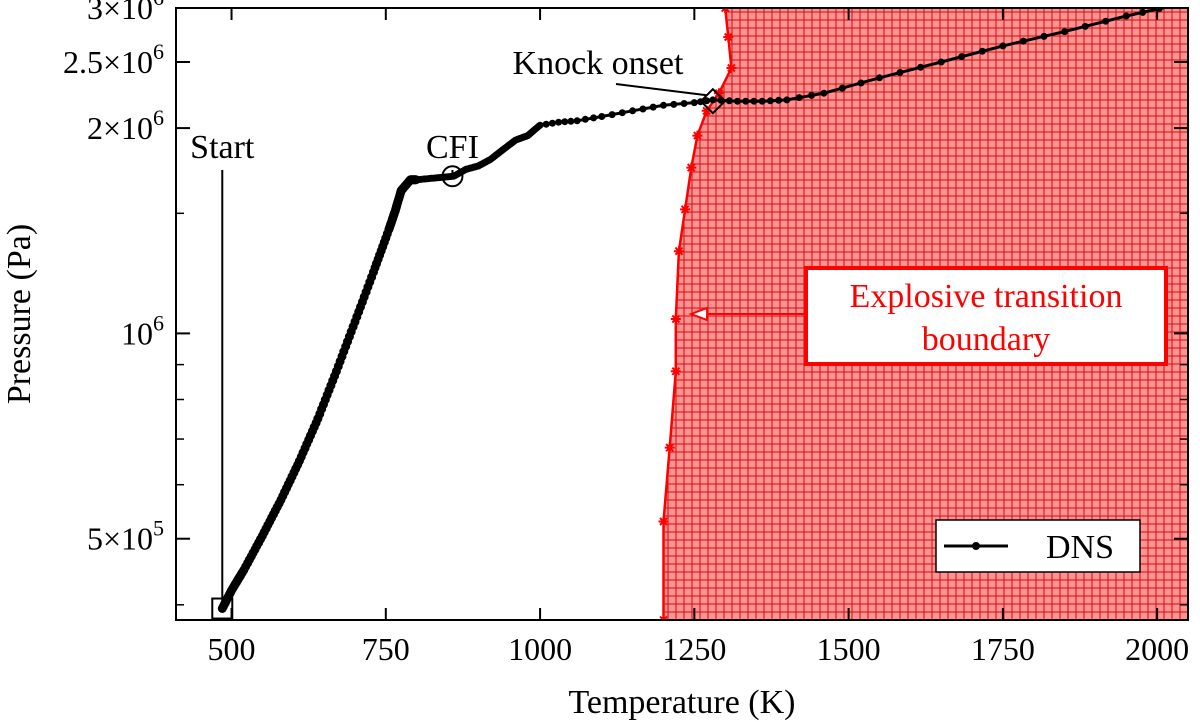  I want to click on knock-label: Knock onset, so click(598, 63).